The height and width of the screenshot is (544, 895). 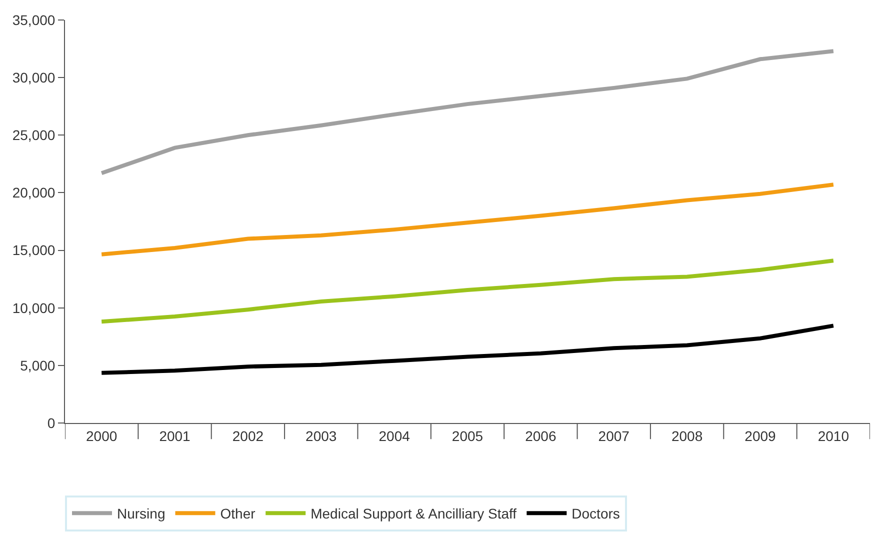 I want to click on x-tick-label: 2010, so click(x=834, y=436).